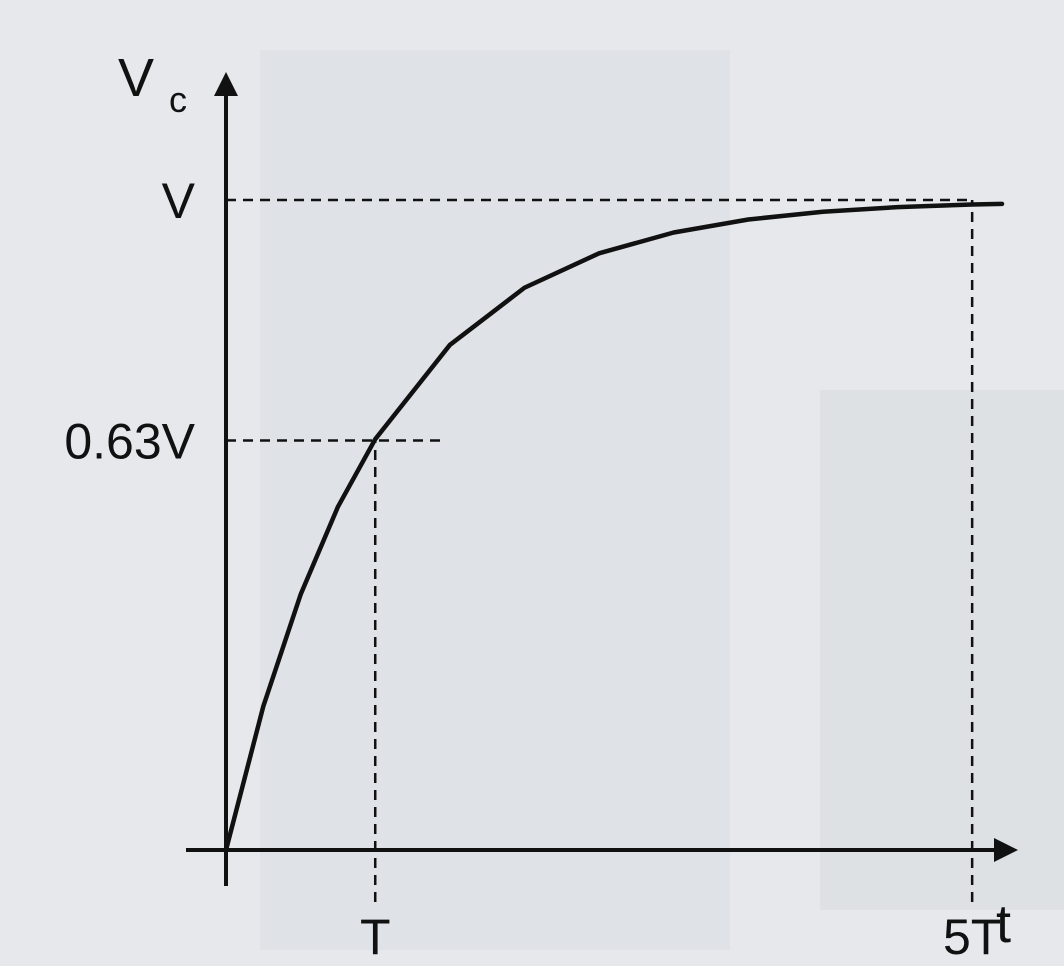 This screenshot has height=966, width=1064. I want to click on x-tick-label: 5T, so click(972, 937).